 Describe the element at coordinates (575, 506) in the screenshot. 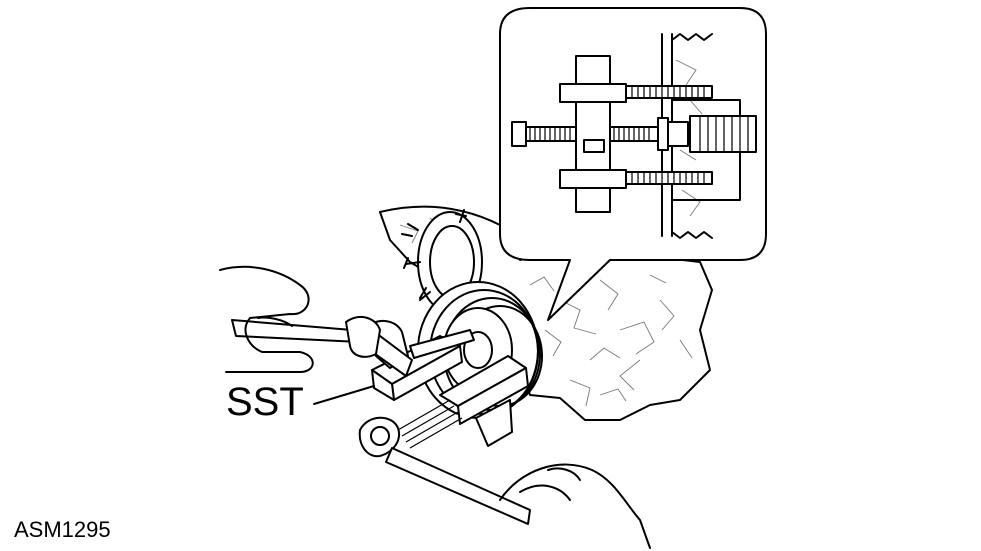

I see `hand-lower-right` at that location.